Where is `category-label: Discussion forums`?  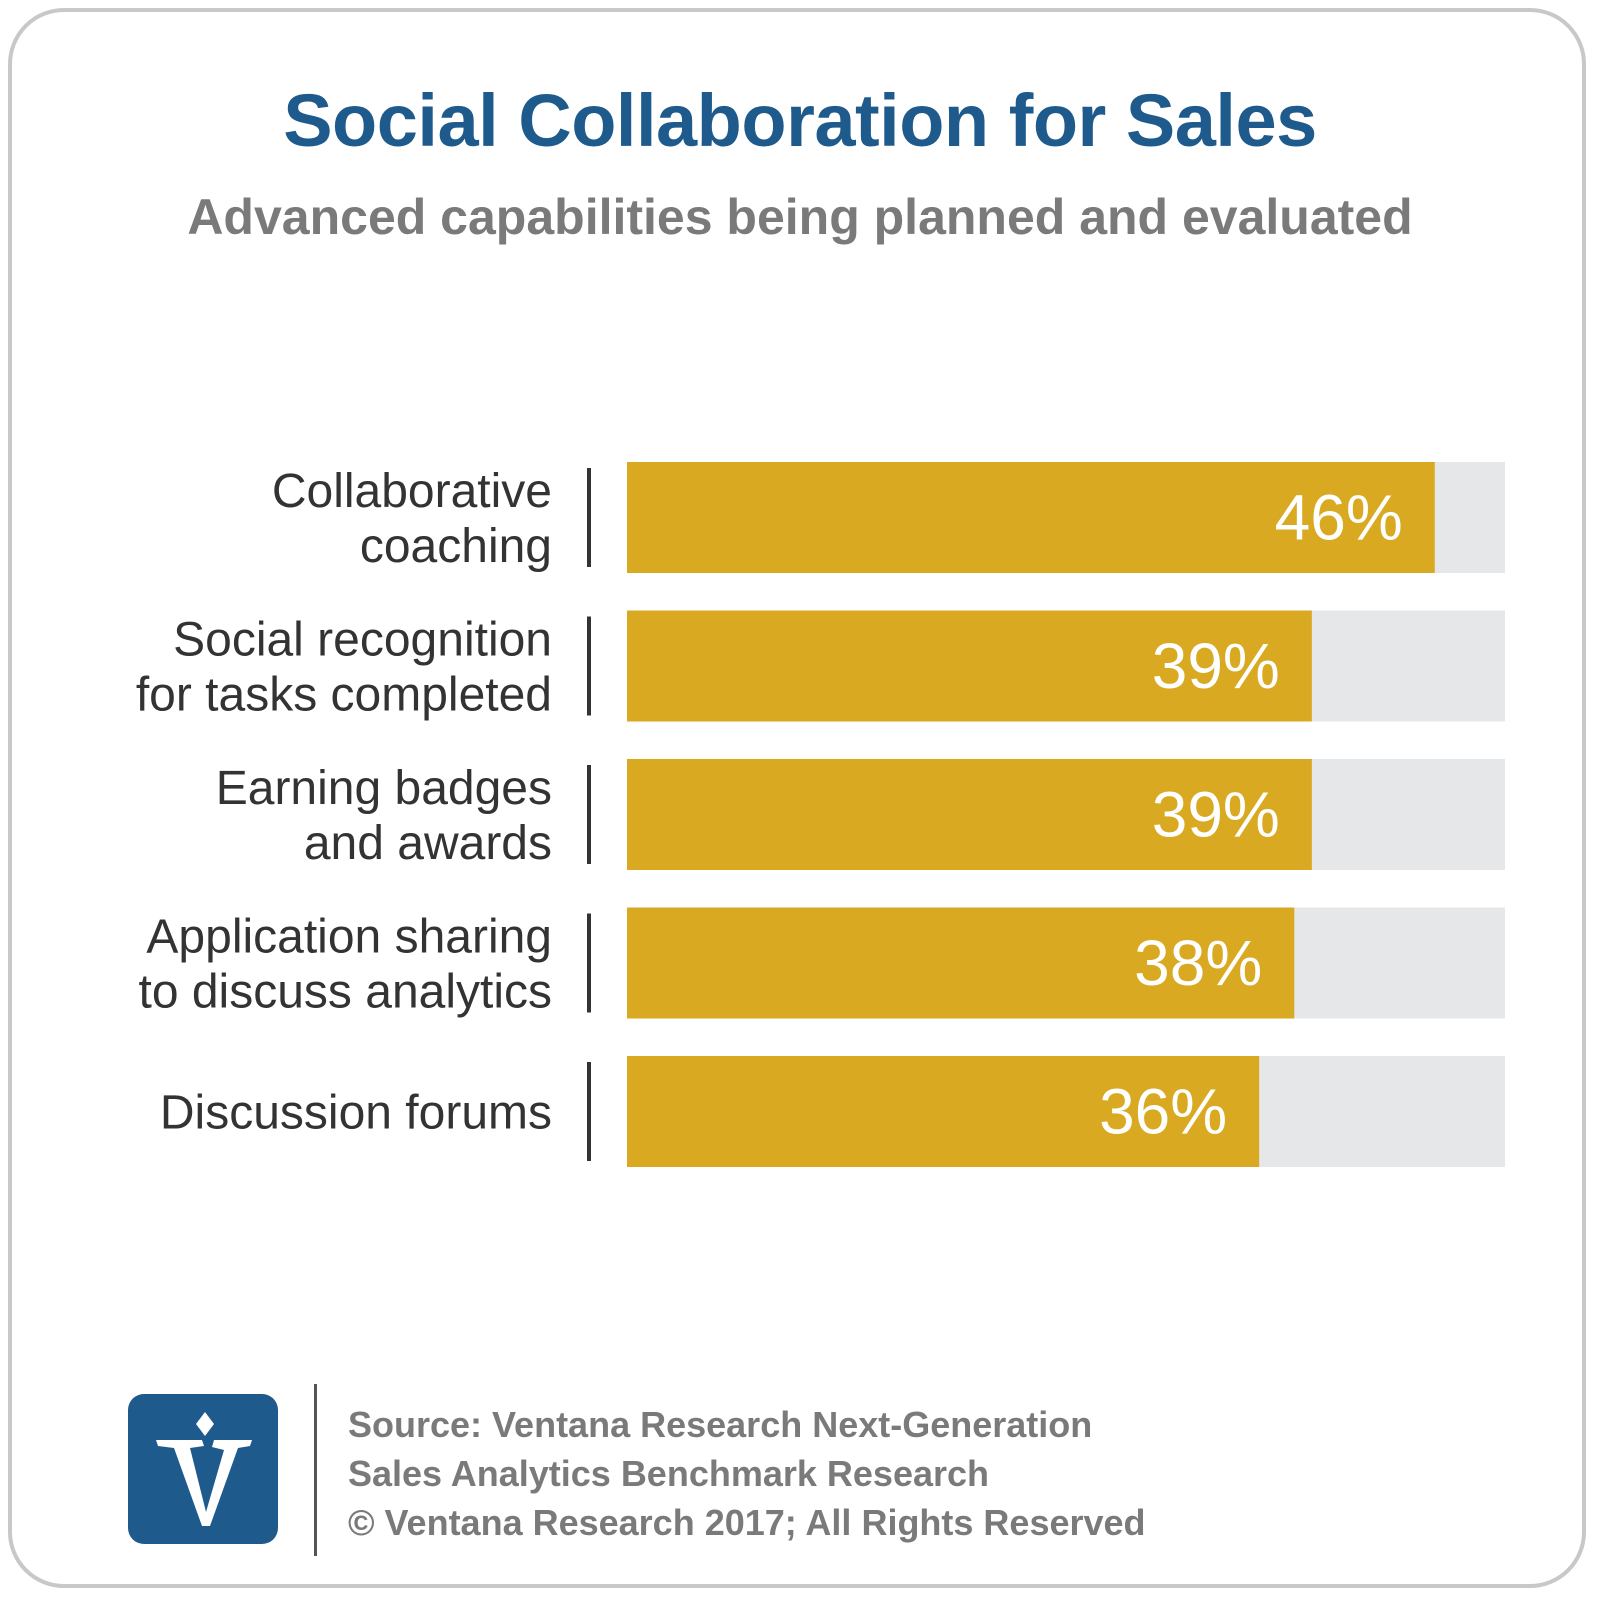 category-label: Discussion forums is located at coordinates (356, 1113).